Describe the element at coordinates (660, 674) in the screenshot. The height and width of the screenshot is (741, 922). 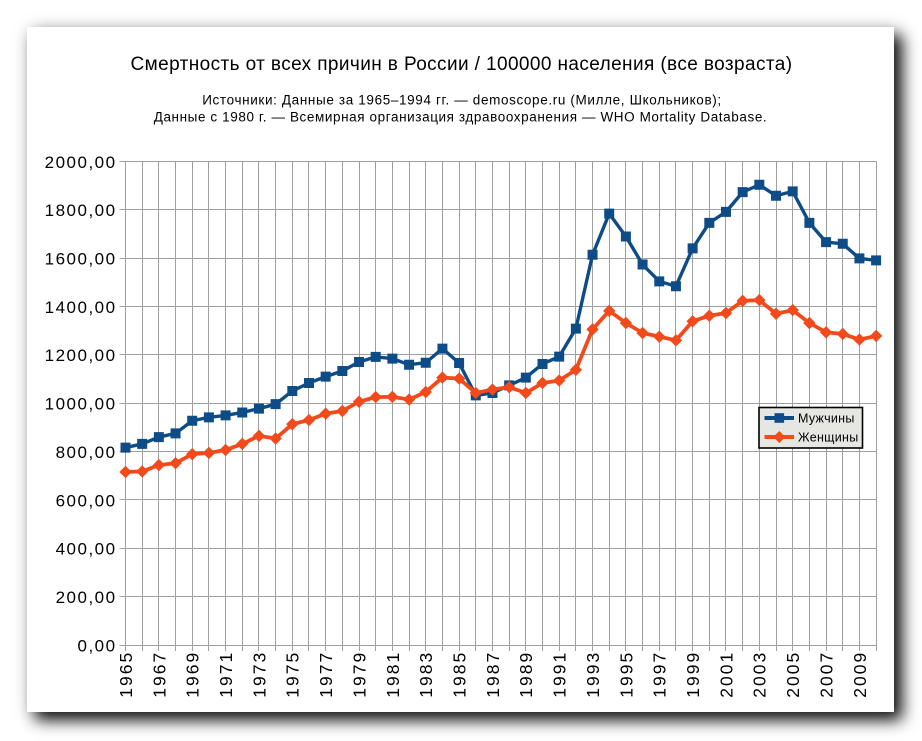
I see `svg-text: 1997` at that location.